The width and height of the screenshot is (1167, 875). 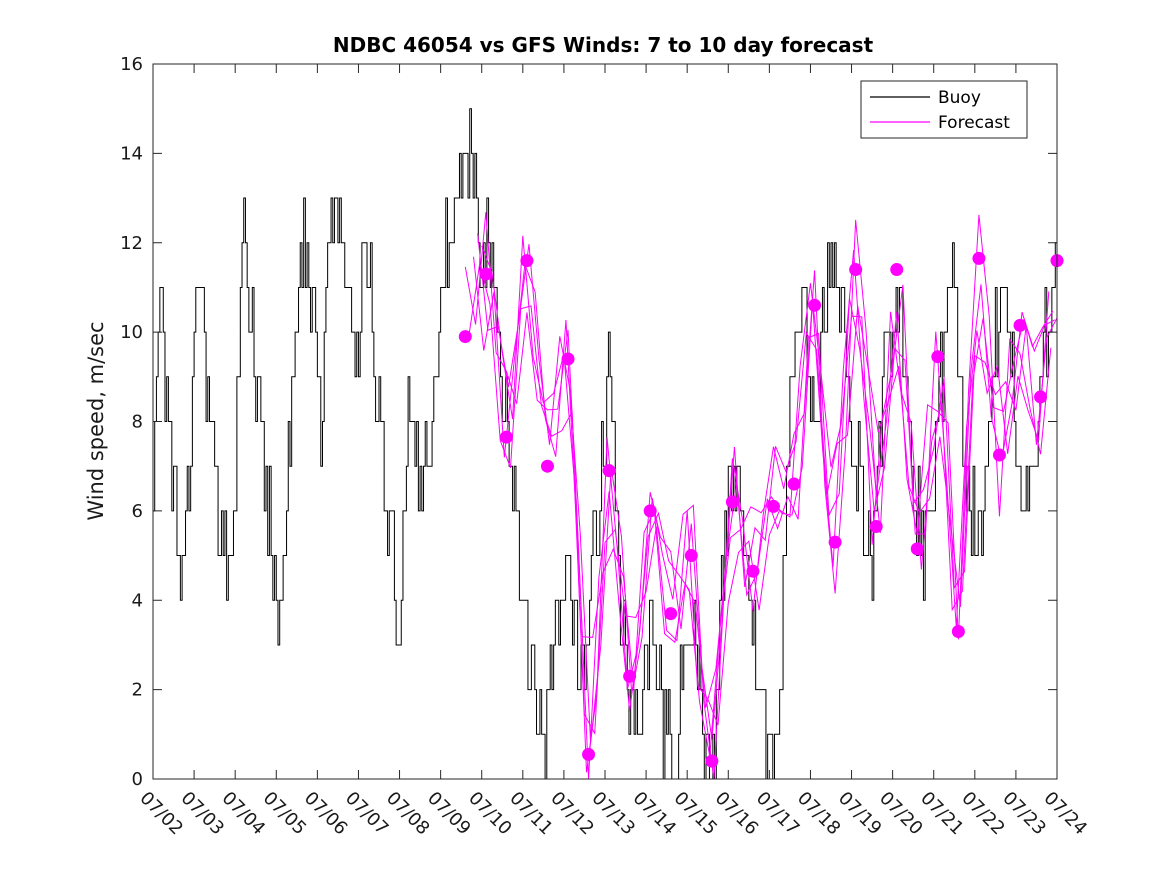 I want to click on x-tick-label: 07/18, so click(x=819, y=814).